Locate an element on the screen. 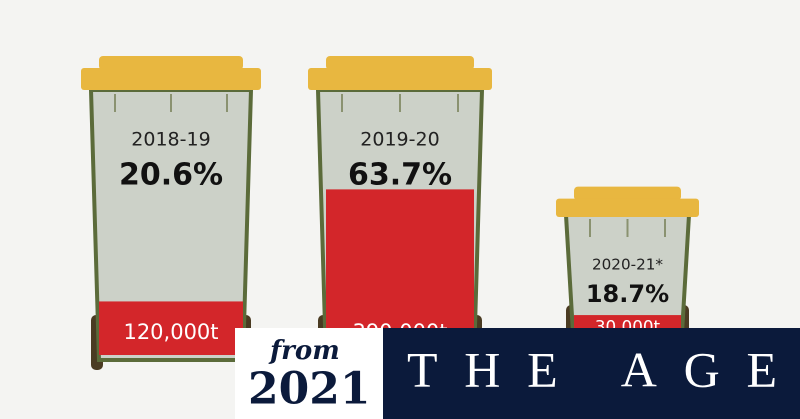 Image resolution: width=800 pixels, height=419 pixels. year-box is located at coordinates (310, 373).